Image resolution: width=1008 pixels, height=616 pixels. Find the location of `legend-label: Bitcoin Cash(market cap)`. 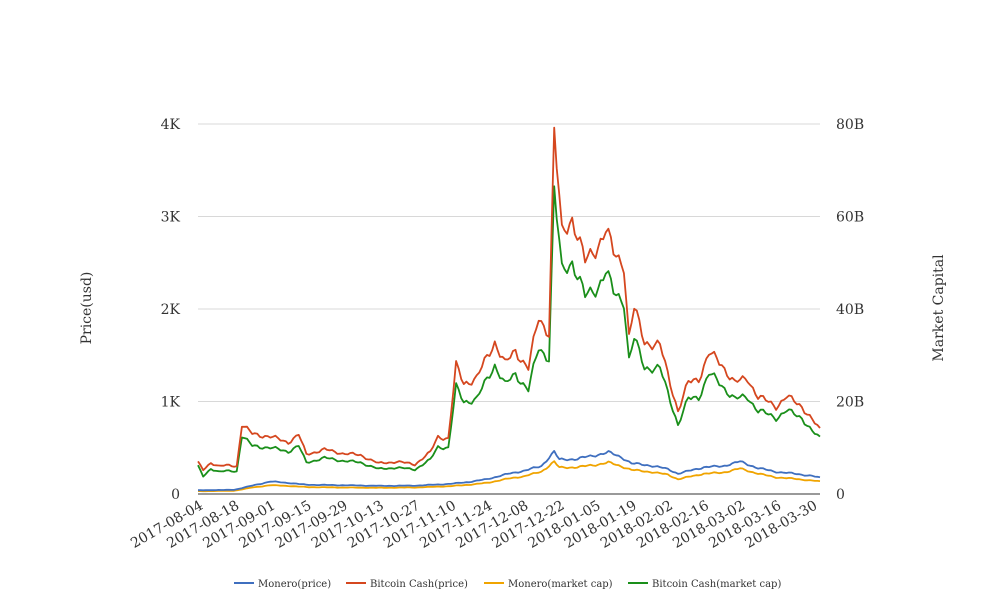

legend-label: Bitcoin Cash(market cap) is located at coordinates (716, 584).